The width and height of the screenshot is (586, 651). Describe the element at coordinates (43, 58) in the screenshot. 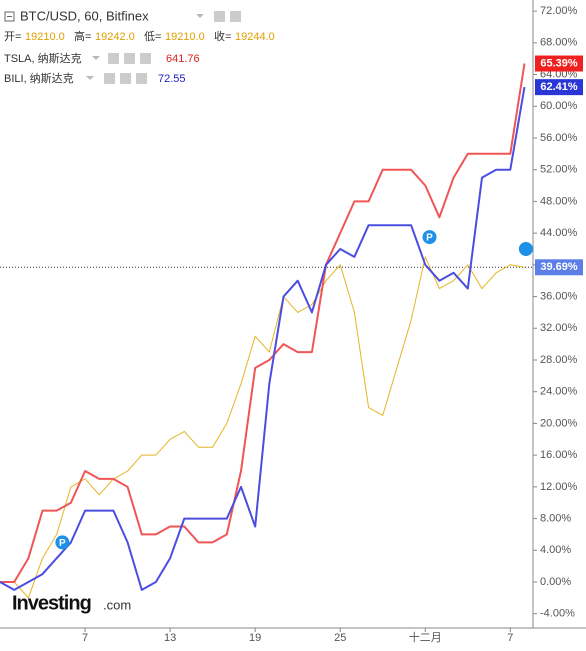

I see `series-name: TSLA, 纳斯达克` at that location.